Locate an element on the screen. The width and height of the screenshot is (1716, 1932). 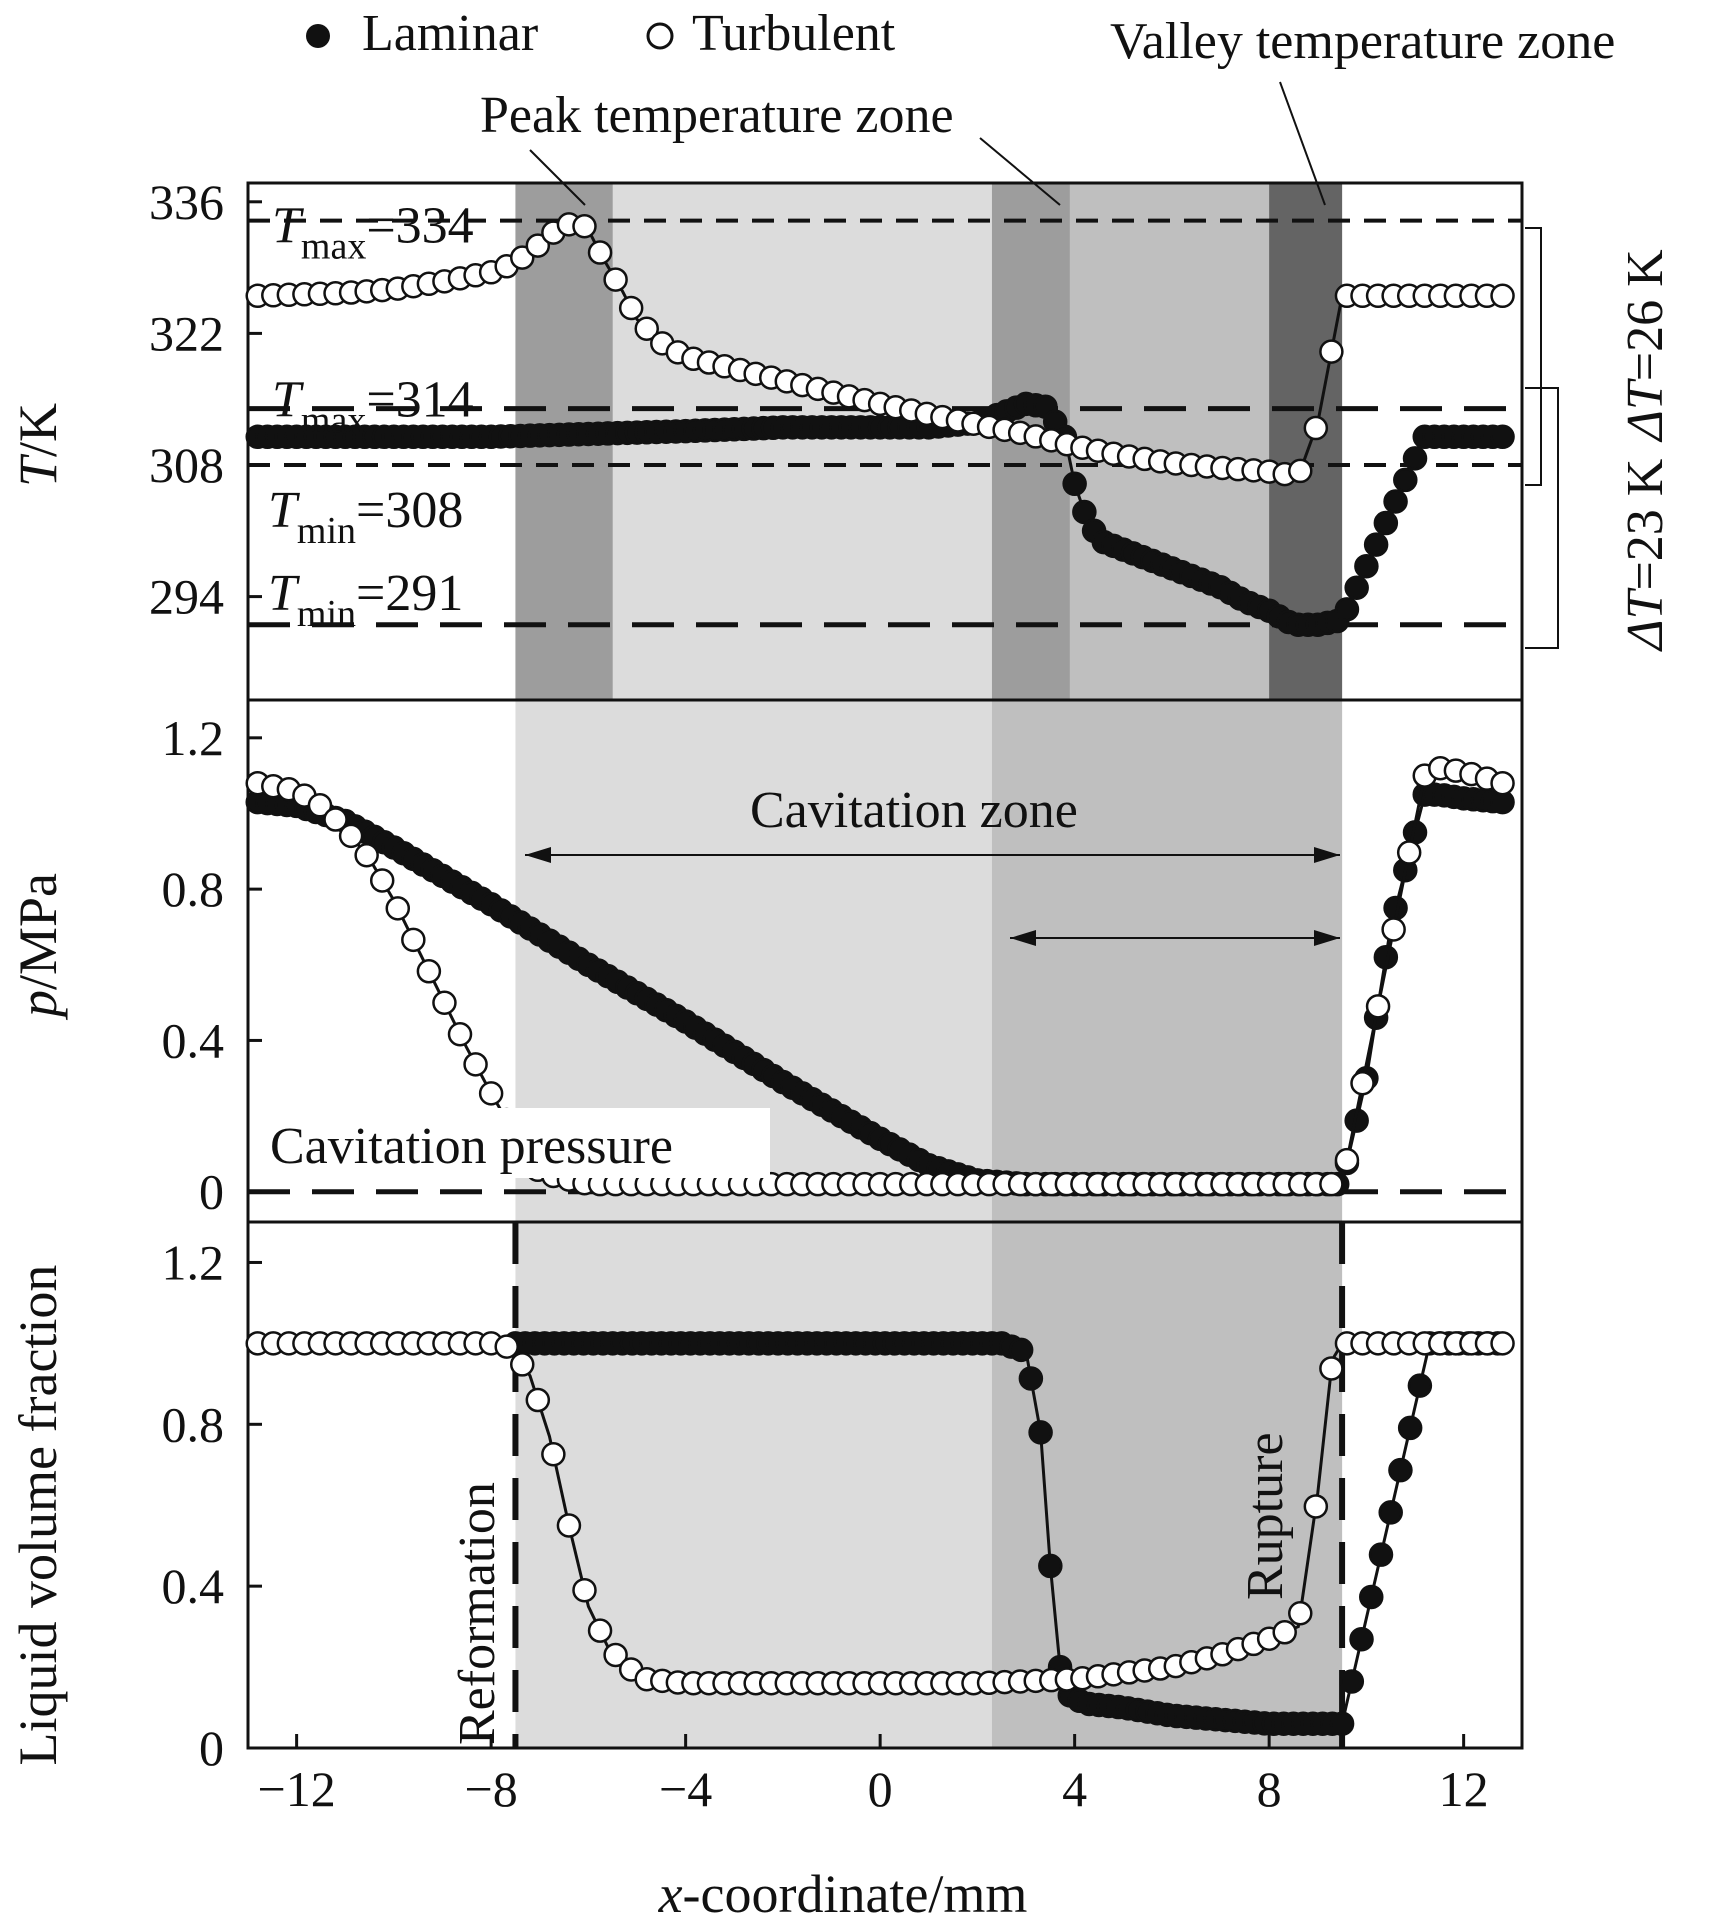
delta-t-turbulent-val: =26 K is located at coordinates (1645, 315).